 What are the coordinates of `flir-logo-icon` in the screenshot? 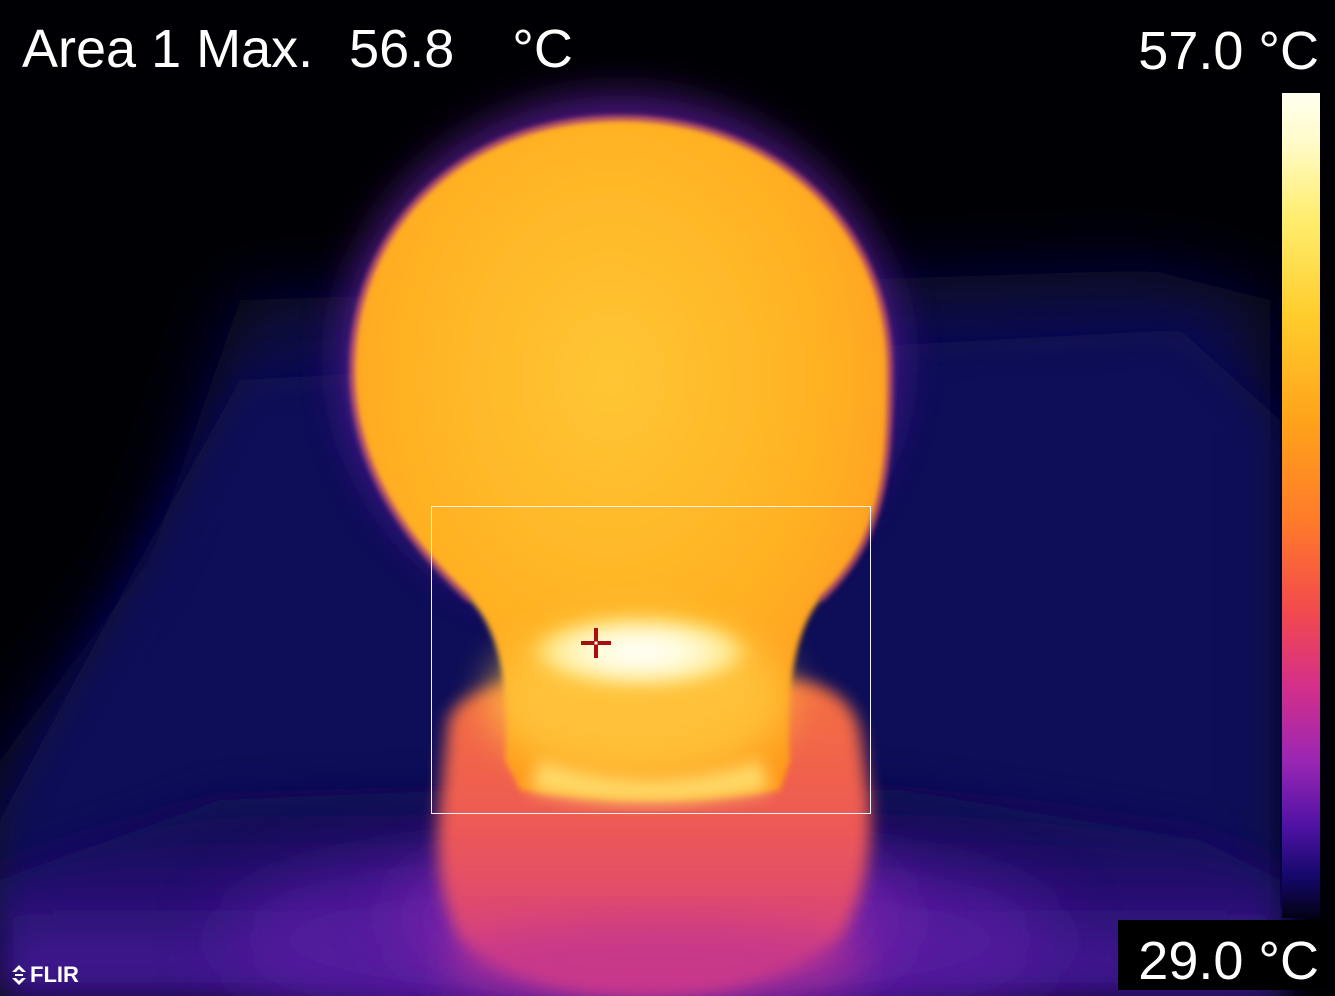 It's located at (19, 975).